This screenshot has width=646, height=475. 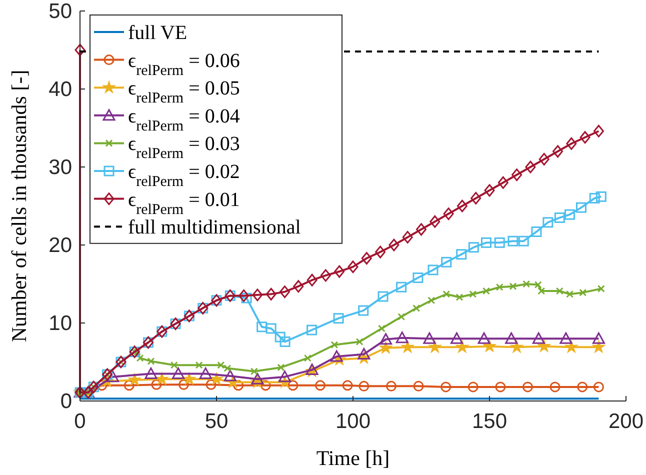 I want to click on y-axis-title: Number of cells in thousands [-], so click(x=19, y=206).